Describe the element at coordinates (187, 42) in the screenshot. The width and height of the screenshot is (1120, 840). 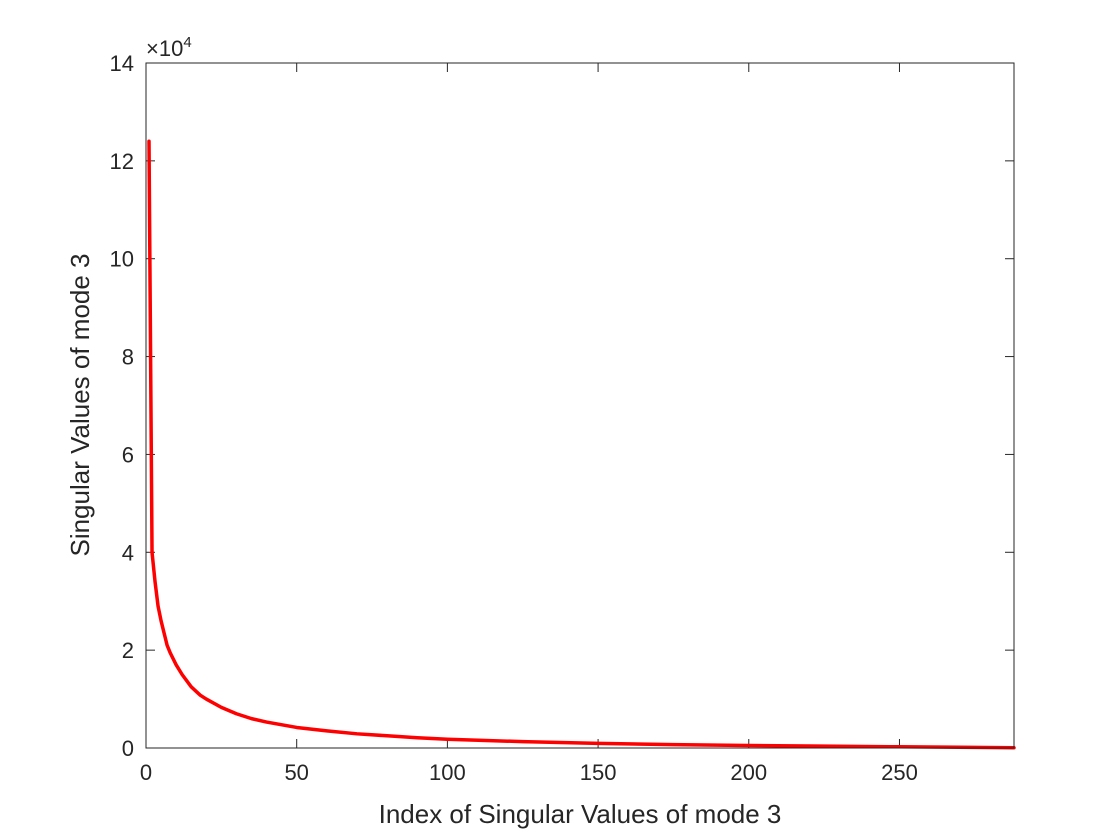
I see `y-exponent-power: 4` at that location.